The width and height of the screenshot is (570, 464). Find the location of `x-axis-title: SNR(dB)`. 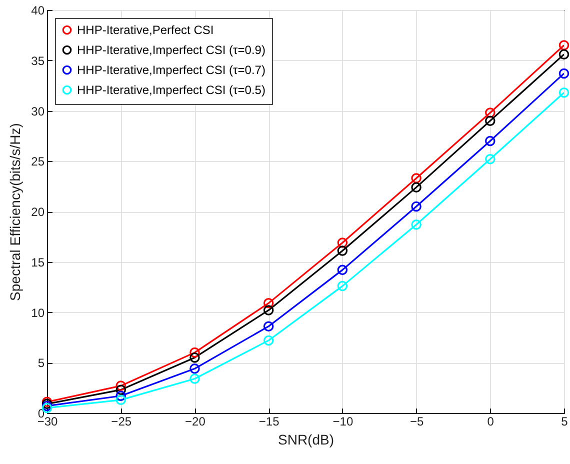

x-axis-title: SNR(dB) is located at coordinates (306, 440).